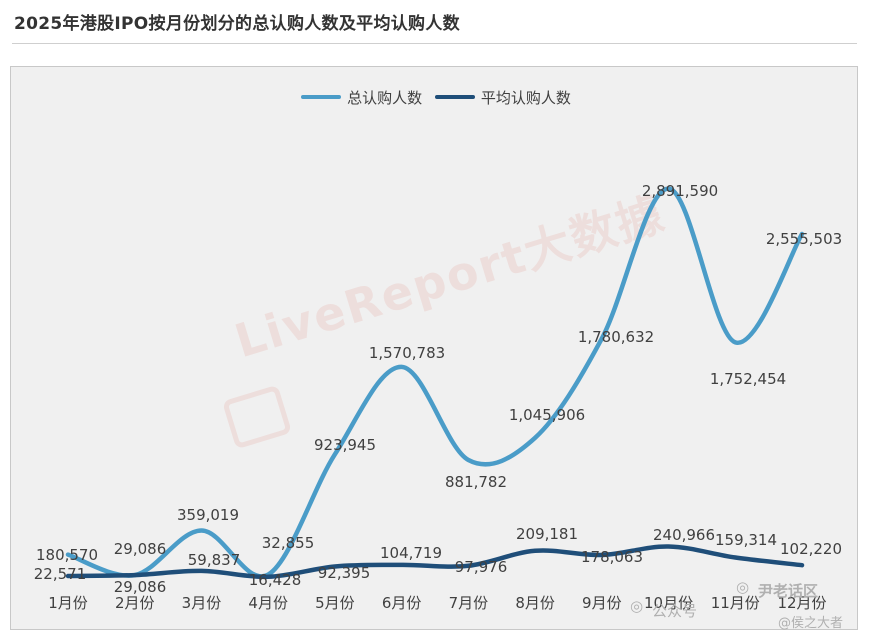 This screenshot has height=641, width=872. What do you see at coordinates (476, 482) in the screenshot?
I see `data-label-total: 881,782` at bounding box center [476, 482].